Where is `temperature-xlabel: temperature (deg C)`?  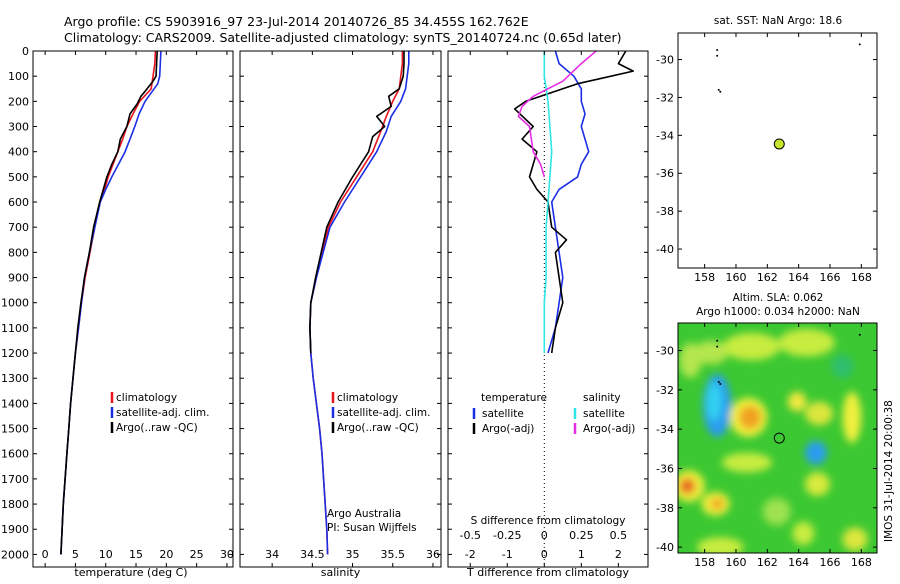
temperature-xlabel: temperature (deg C) is located at coordinates (130, 572).